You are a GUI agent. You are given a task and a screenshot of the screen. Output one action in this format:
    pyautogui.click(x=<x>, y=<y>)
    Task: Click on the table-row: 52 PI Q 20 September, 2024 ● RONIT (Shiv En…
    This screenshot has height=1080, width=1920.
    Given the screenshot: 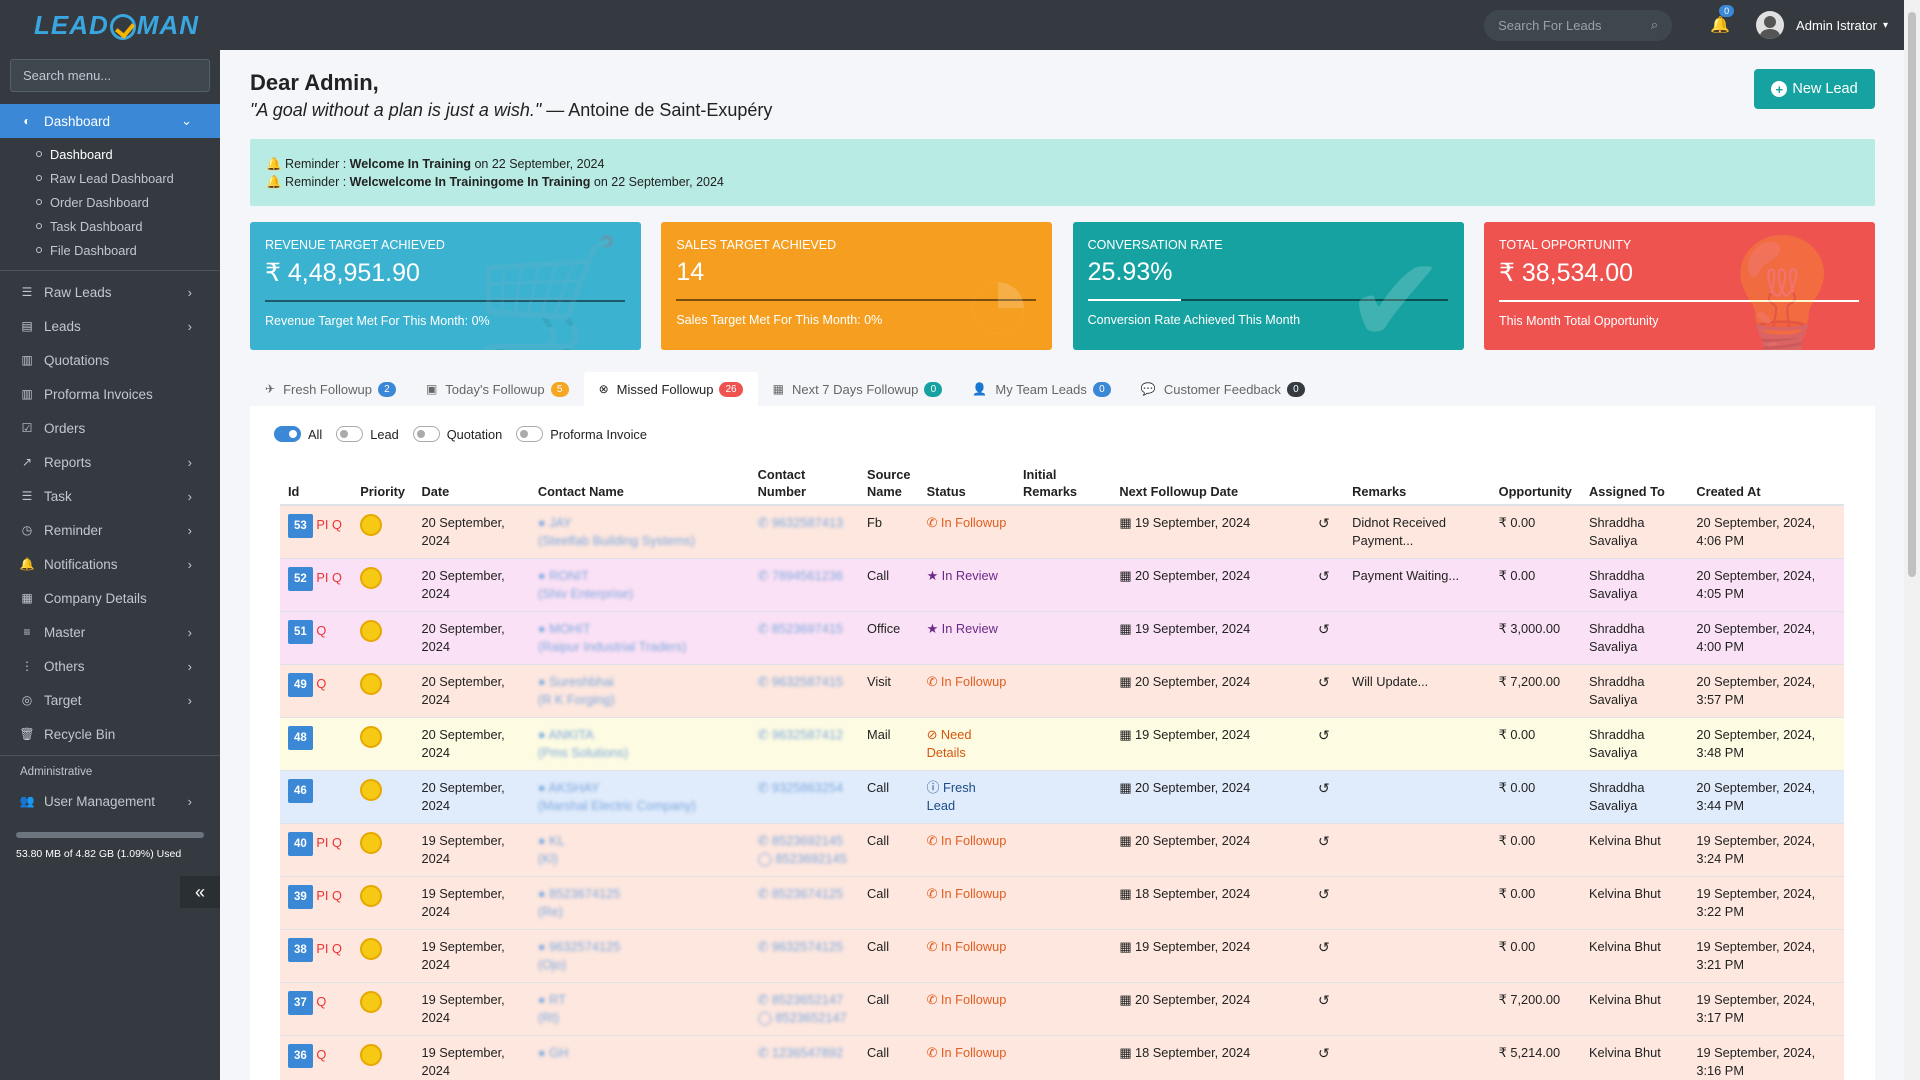 What is the action you would take?
    pyautogui.click(x=1062, y=585)
    